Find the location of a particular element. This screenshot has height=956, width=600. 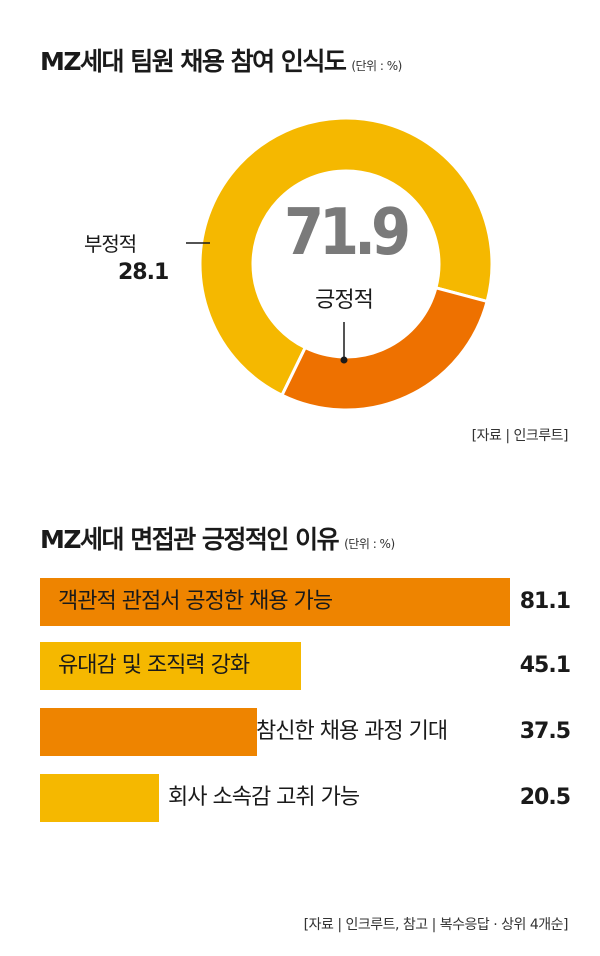

bar-label-1: 객관적 관점서 공정한 채용 가능 is located at coordinates (195, 601).